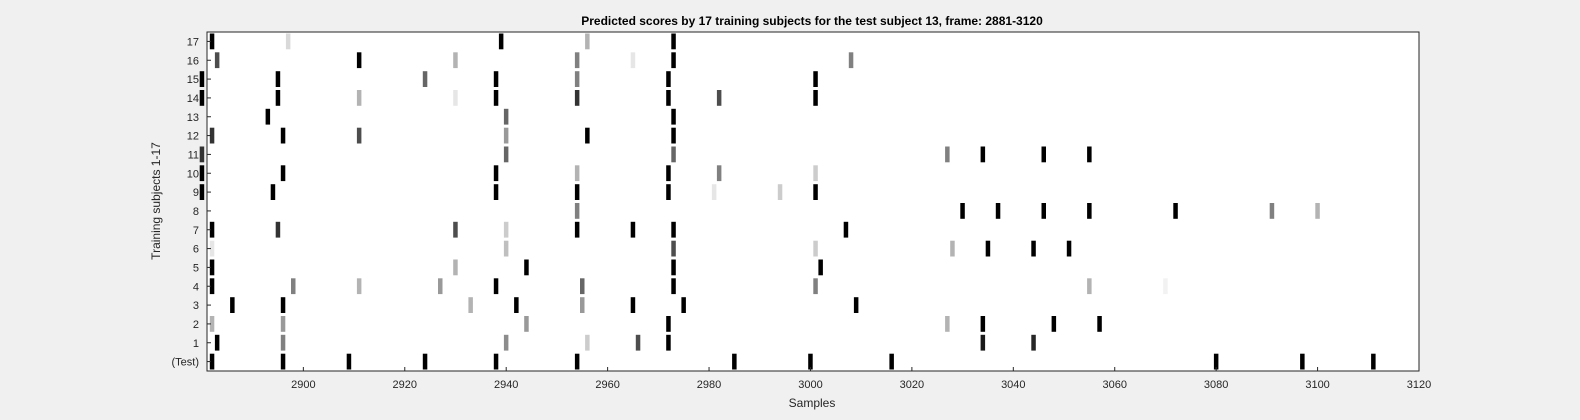 This screenshot has width=1580, height=420. What do you see at coordinates (709, 385) in the screenshot?
I see `x-tick-label: 2980` at bounding box center [709, 385].